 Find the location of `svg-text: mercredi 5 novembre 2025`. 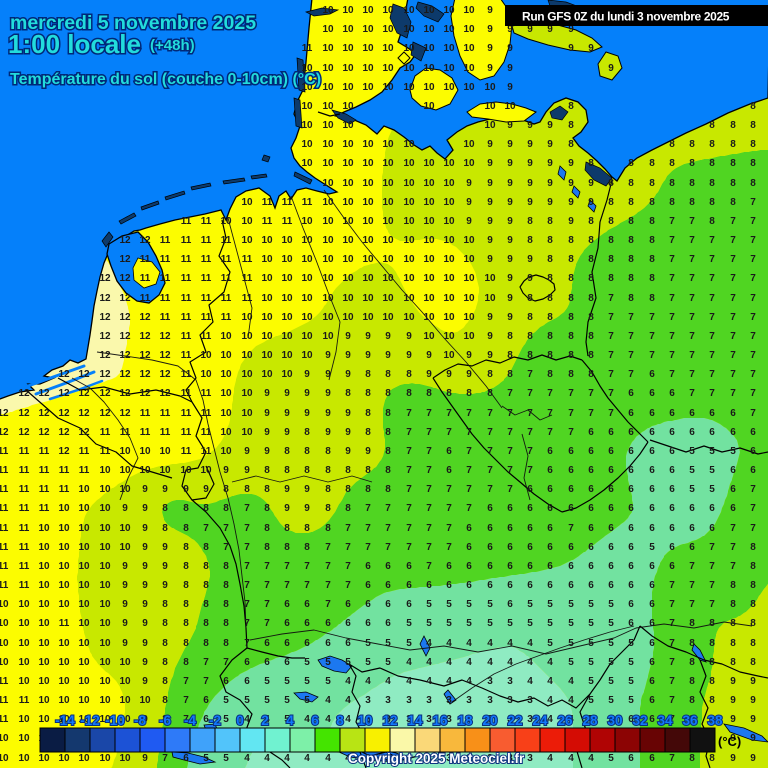

svg-text: mercredi 5 novembre 2025 is located at coordinates (133, 23).